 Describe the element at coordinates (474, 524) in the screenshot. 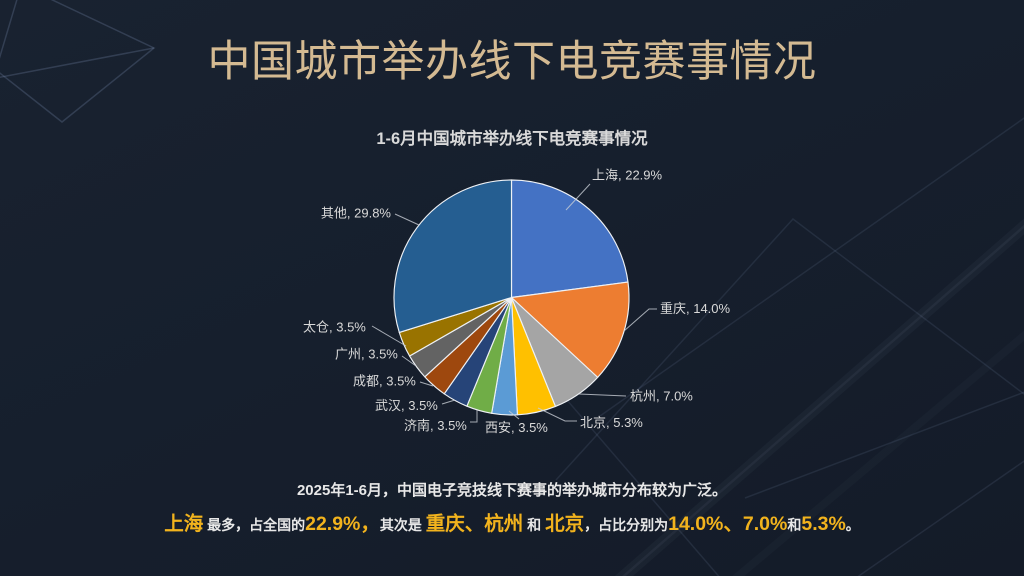

I see `caption-highlight: 重庆、杭州` at that location.